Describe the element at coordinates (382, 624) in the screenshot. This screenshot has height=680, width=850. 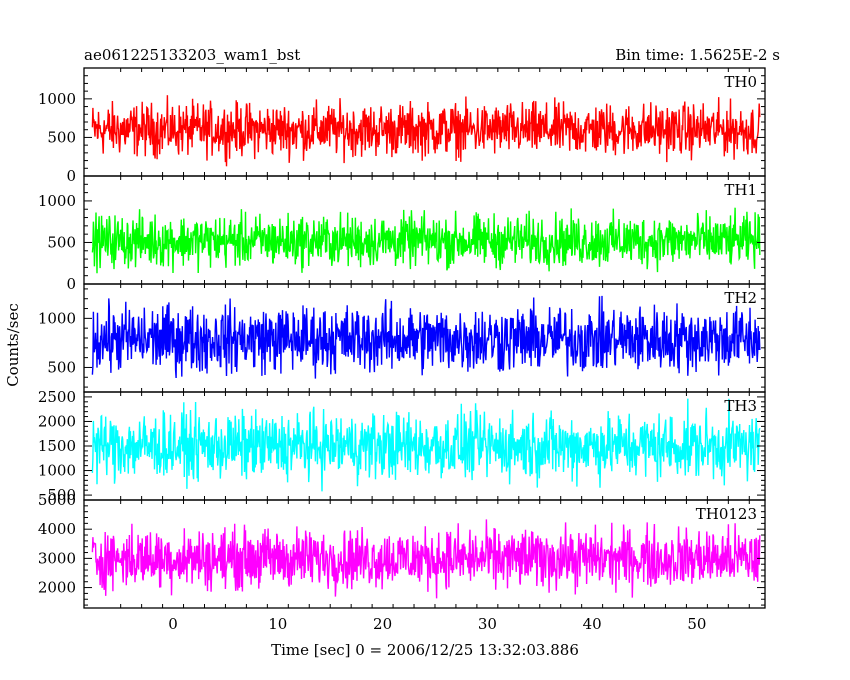
I see `x-tick-label: 20` at that location.